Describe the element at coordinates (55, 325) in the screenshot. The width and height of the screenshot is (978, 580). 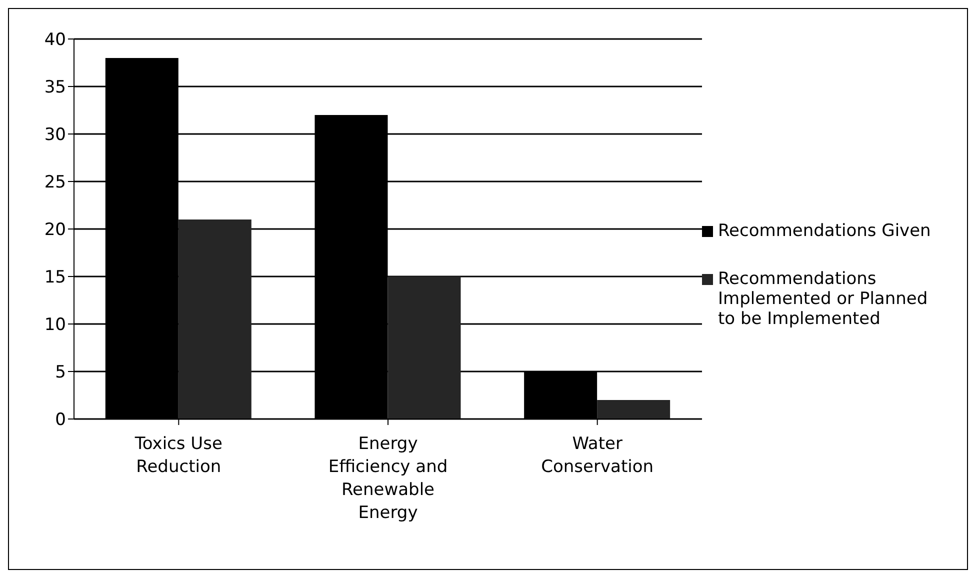
I see `y-tick-label: 10` at that location.